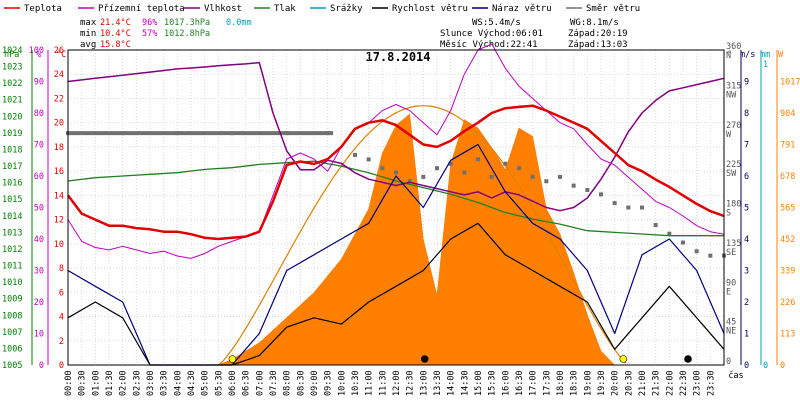  Describe the element at coordinates (598, 34) in the screenshot. I see `stat-sun-set: Západ:20:19` at that location.